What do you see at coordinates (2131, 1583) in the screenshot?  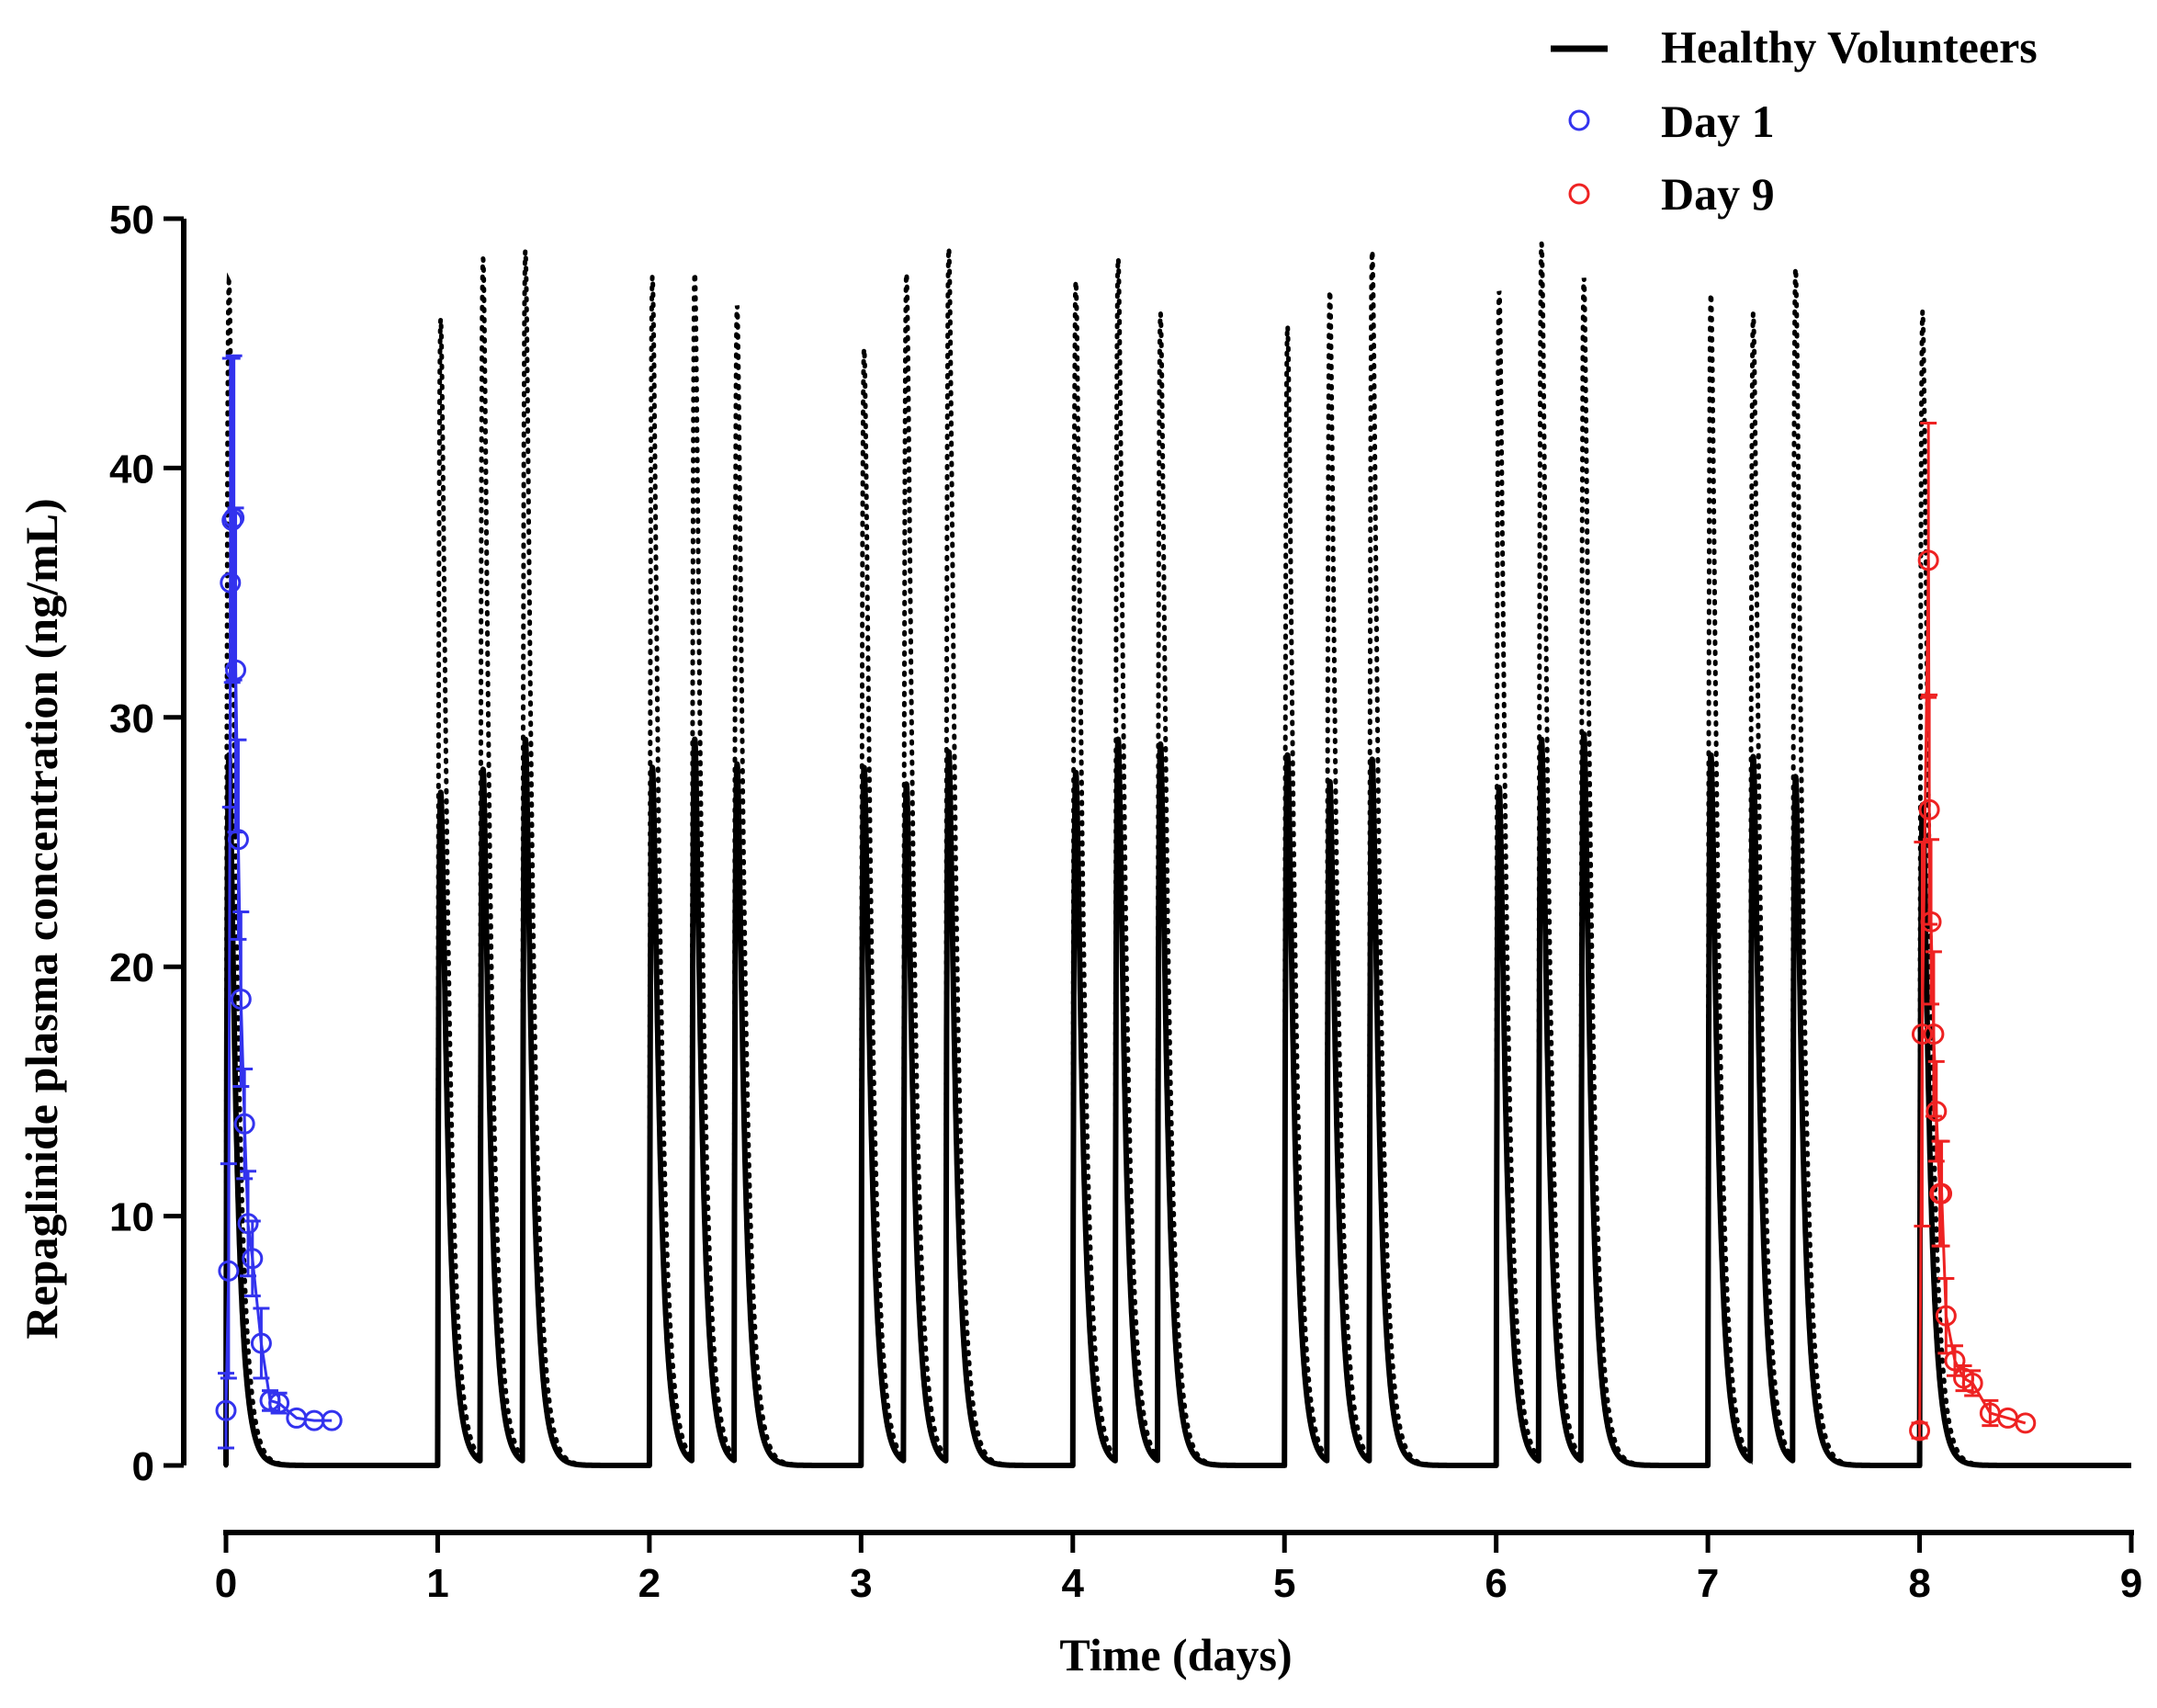 I see `x-tick-label-9: 9` at bounding box center [2131, 1583].